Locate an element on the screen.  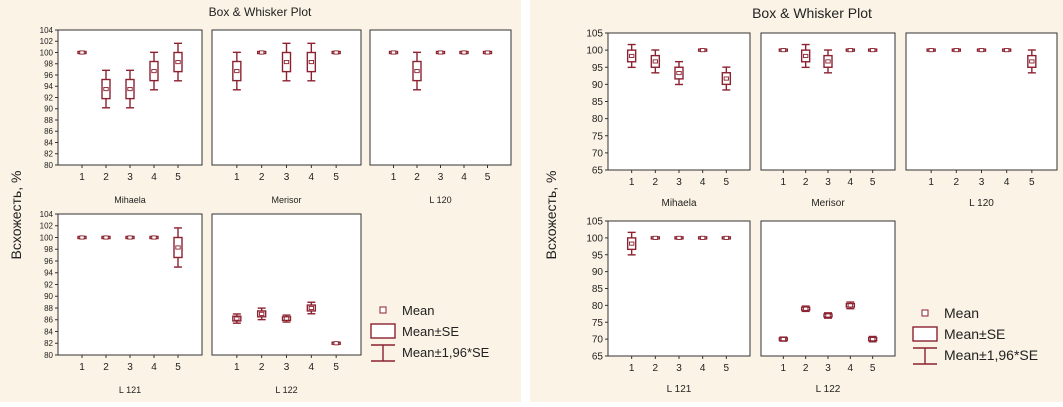
panel-name: L 121 is located at coordinates (679, 389).